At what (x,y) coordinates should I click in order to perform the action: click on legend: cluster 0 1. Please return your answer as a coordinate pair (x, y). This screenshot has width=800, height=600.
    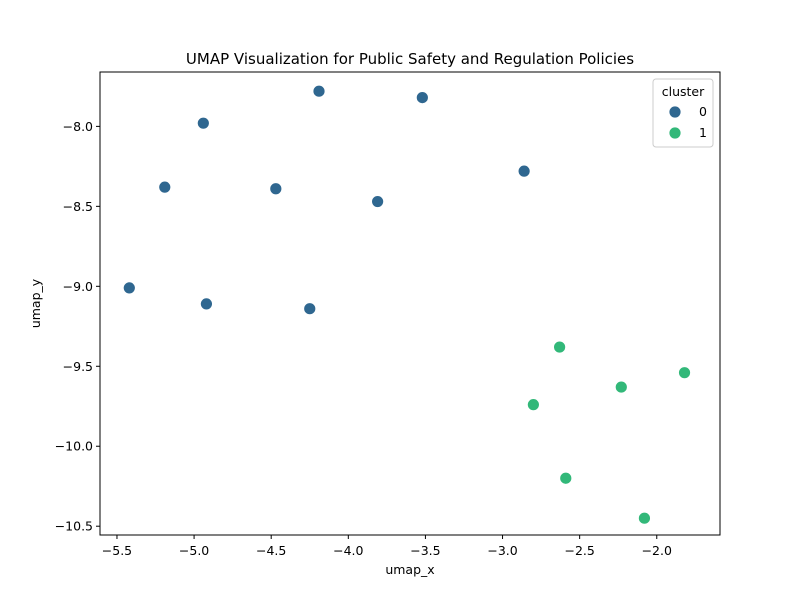
    Looking at the image, I should click on (683, 113).